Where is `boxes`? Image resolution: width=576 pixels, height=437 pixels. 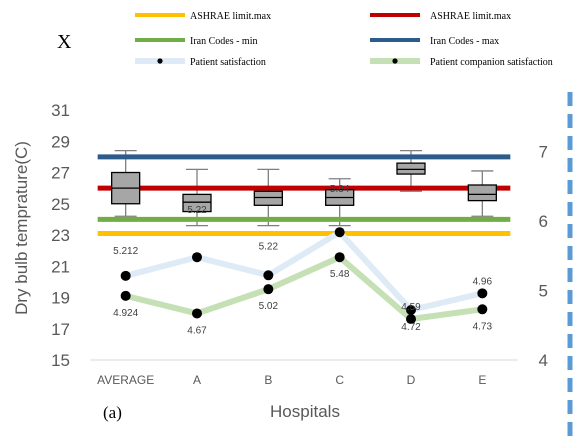 boxes is located at coordinates (304, 187).